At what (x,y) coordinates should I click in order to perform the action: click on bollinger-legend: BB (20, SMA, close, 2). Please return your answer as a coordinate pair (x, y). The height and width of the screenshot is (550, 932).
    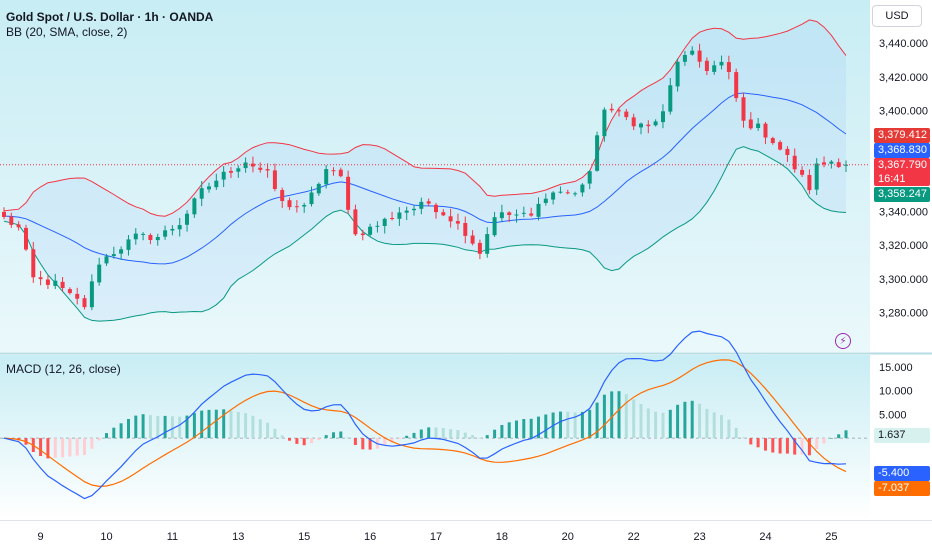
    Looking at the image, I should click on (67, 32).